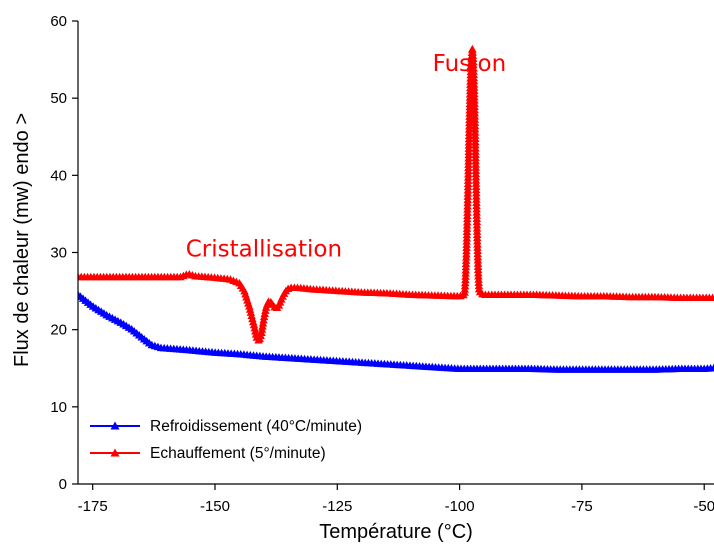 Image resolution: width=714 pixels, height=549 pixels. Describe the element at coordinates (215, 506) in the screenshot. I see `x-tick-label: -150` at that location.